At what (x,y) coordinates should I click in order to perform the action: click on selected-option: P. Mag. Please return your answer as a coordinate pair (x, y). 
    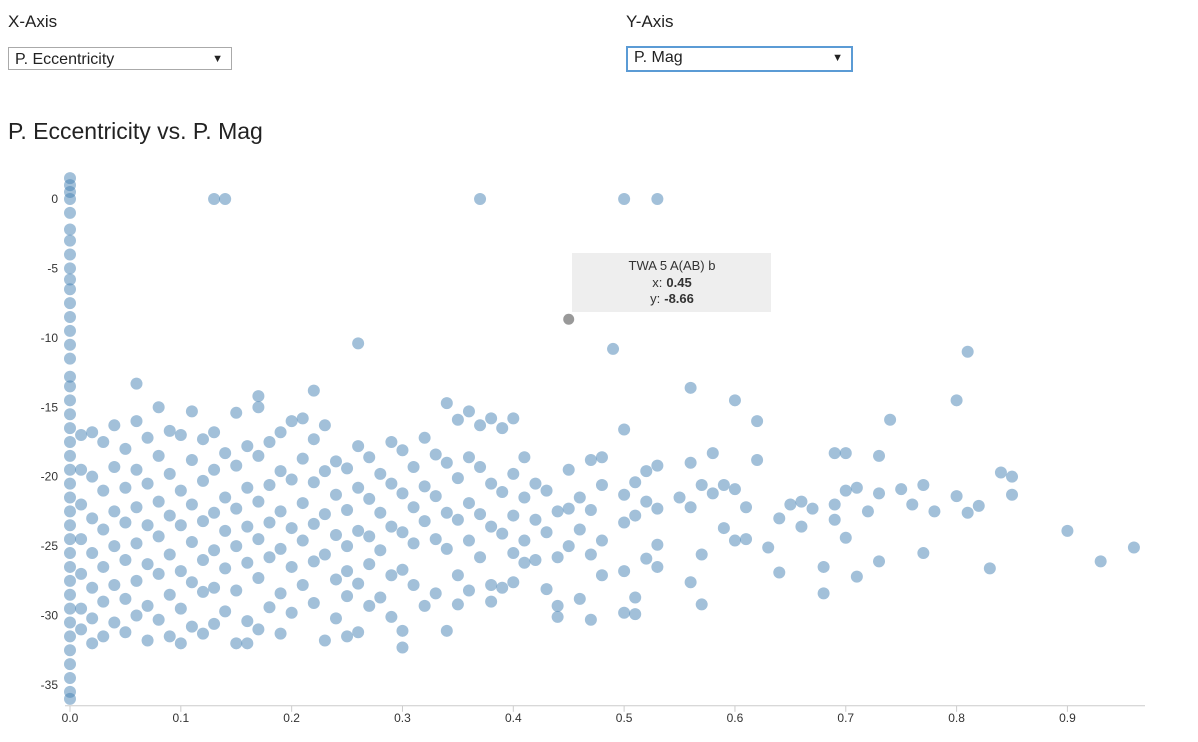
    Looking at the image, I should click on (658, 57).